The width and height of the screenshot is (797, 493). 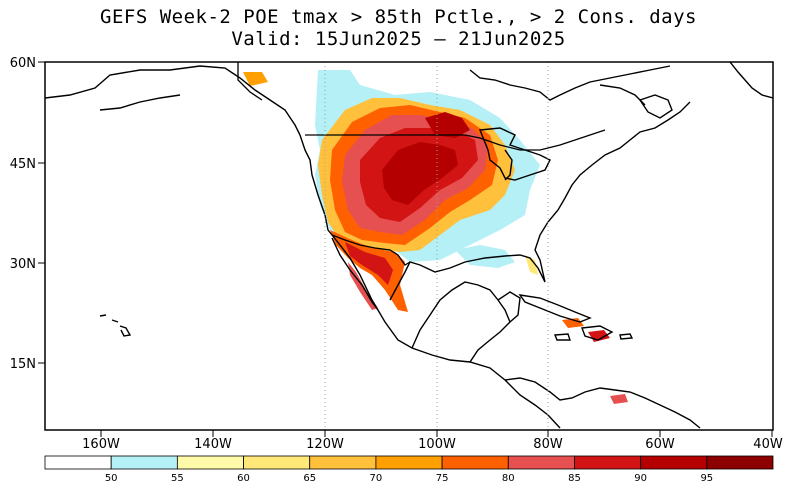 I want to click on lon-label-60w: 60W, so click(x=660, y=444).